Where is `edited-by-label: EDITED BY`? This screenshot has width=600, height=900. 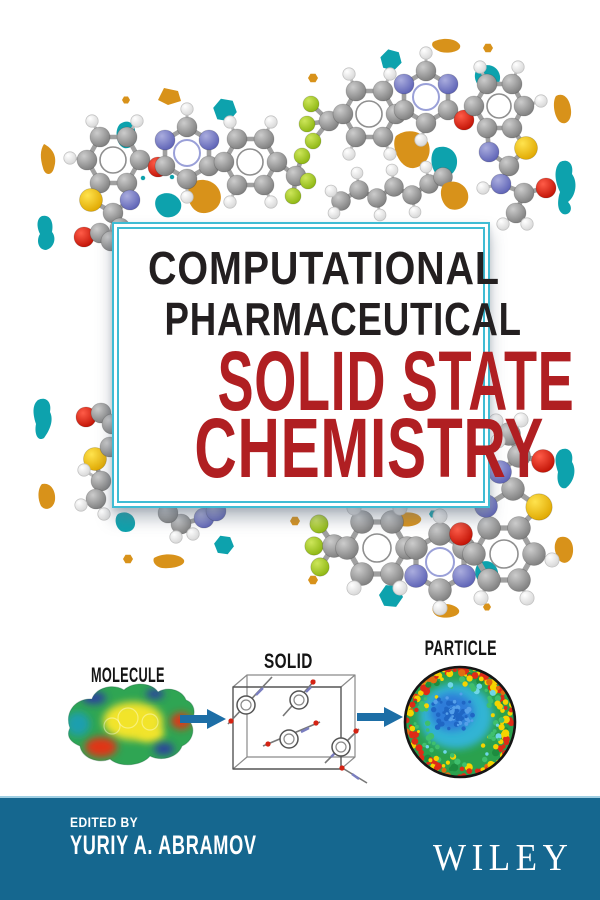 edited-by-label: EDITED BY is located at coordinates (104, 822).